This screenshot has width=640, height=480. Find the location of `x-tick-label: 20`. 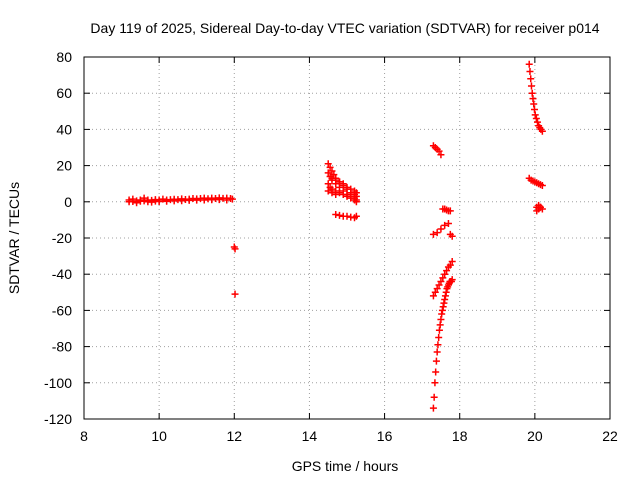

x-tick-label: 20 is located at coordinates (535, 436).